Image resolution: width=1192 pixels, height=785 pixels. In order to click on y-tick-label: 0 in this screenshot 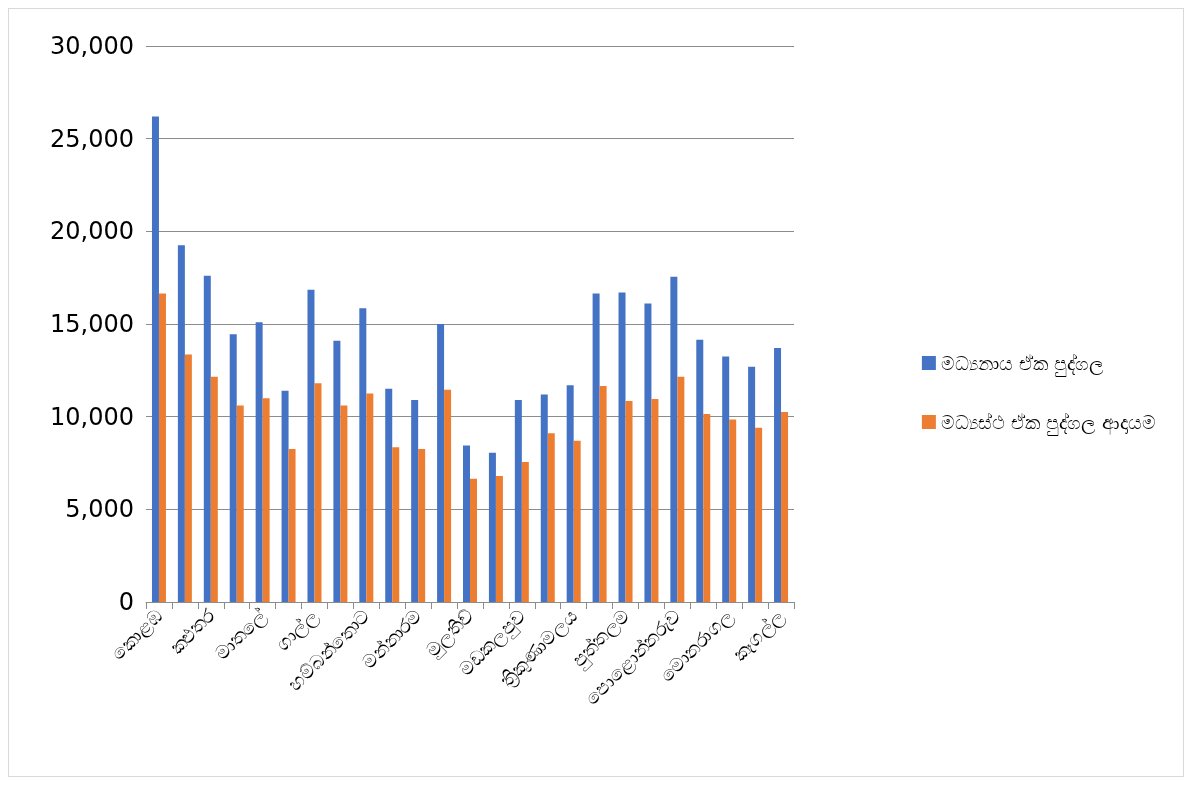, I will do `click(126, 602)`.